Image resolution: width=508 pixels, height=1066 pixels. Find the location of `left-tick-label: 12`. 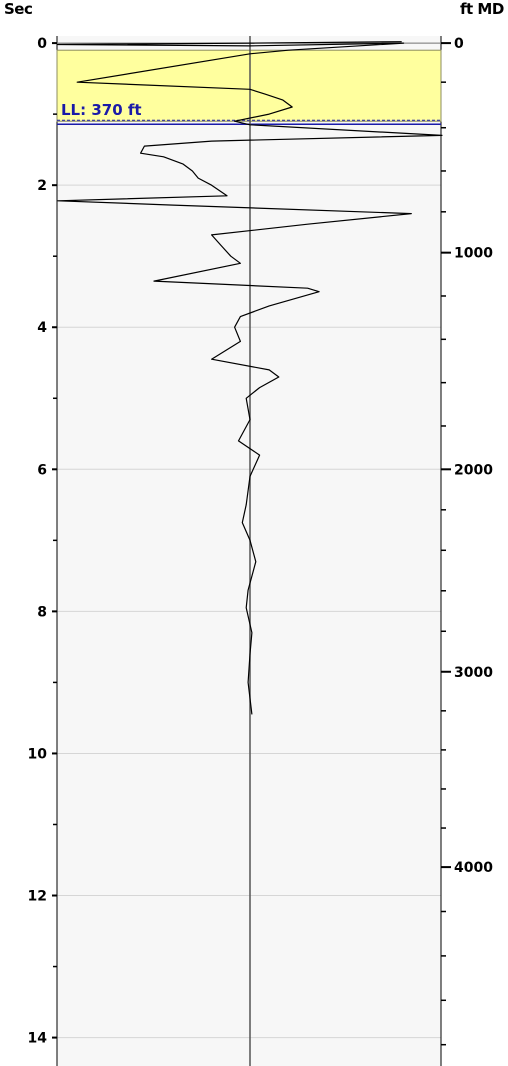

left-tick-label: 12 is located at coordinates (37, 897).